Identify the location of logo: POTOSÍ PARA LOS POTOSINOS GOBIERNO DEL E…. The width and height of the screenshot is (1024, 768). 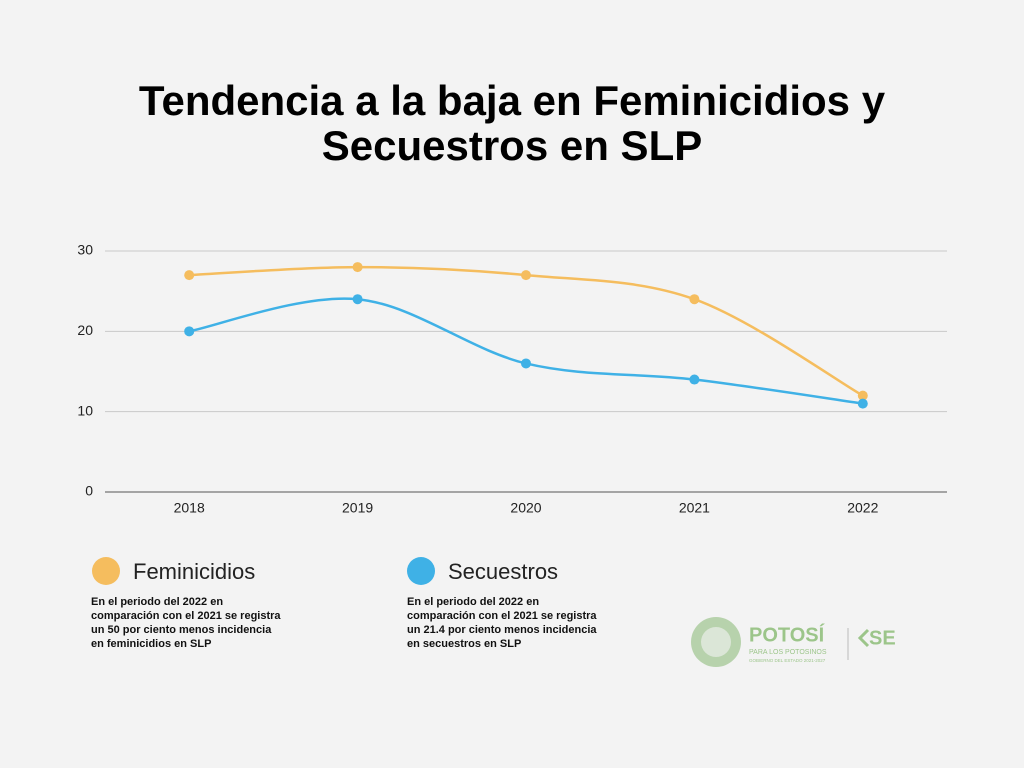
(793, 642).